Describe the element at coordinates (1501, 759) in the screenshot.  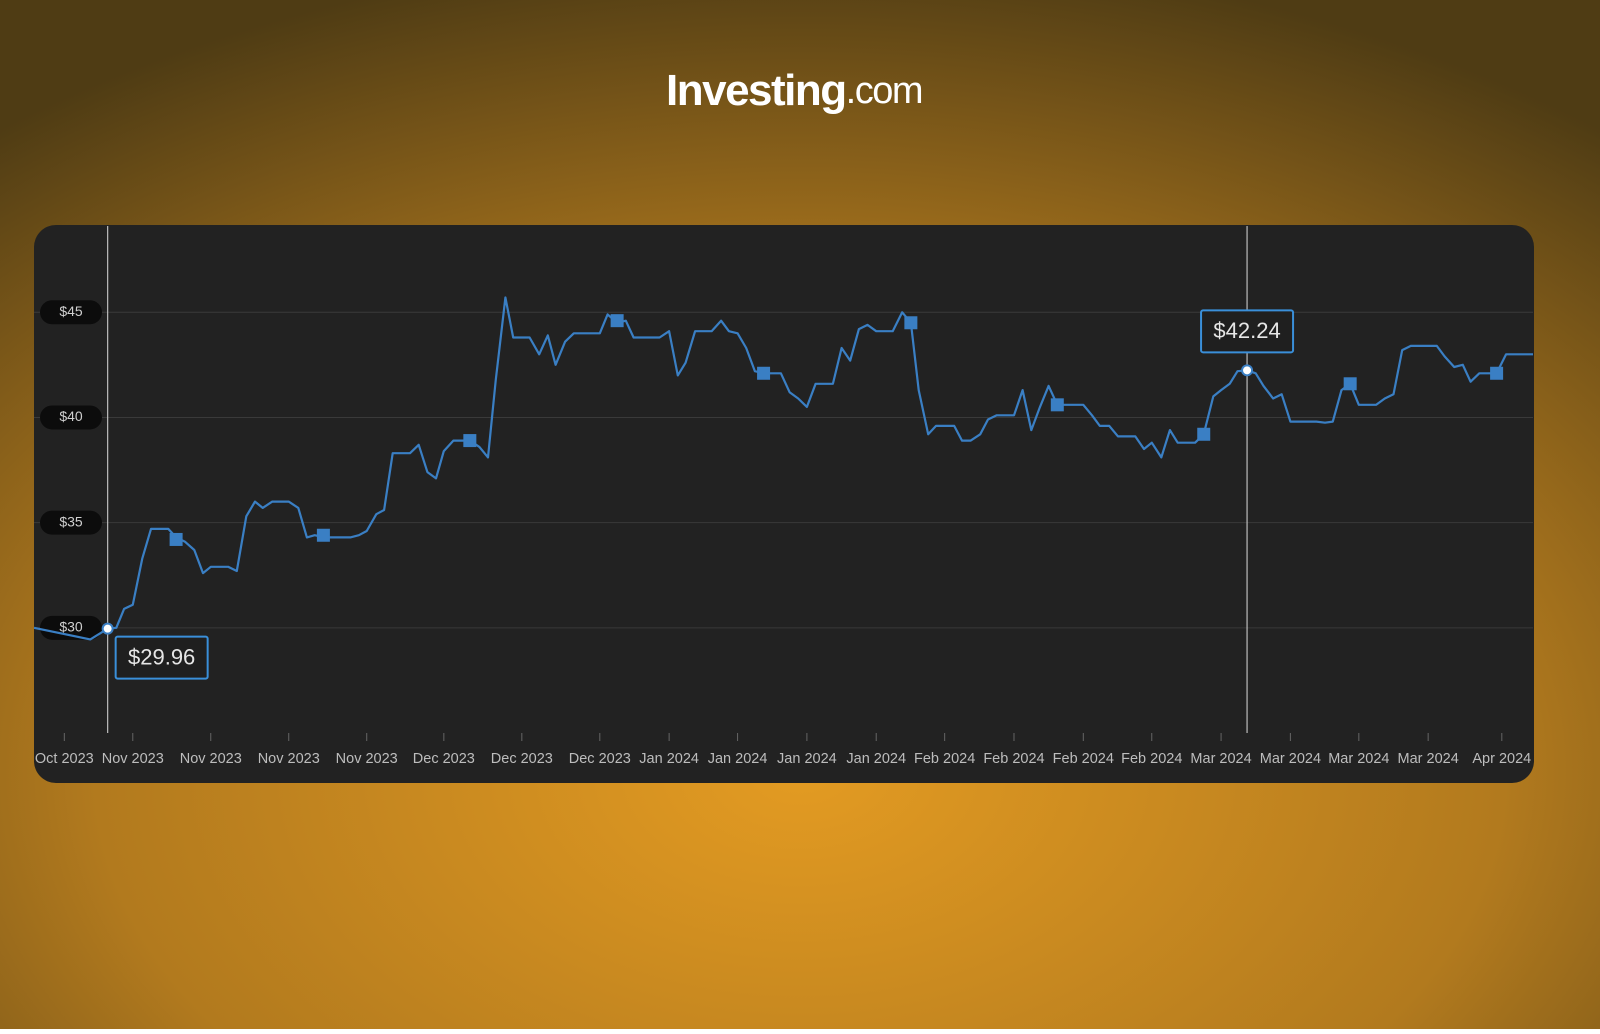
I see `x-tick-label: Apr 2024` at that location.